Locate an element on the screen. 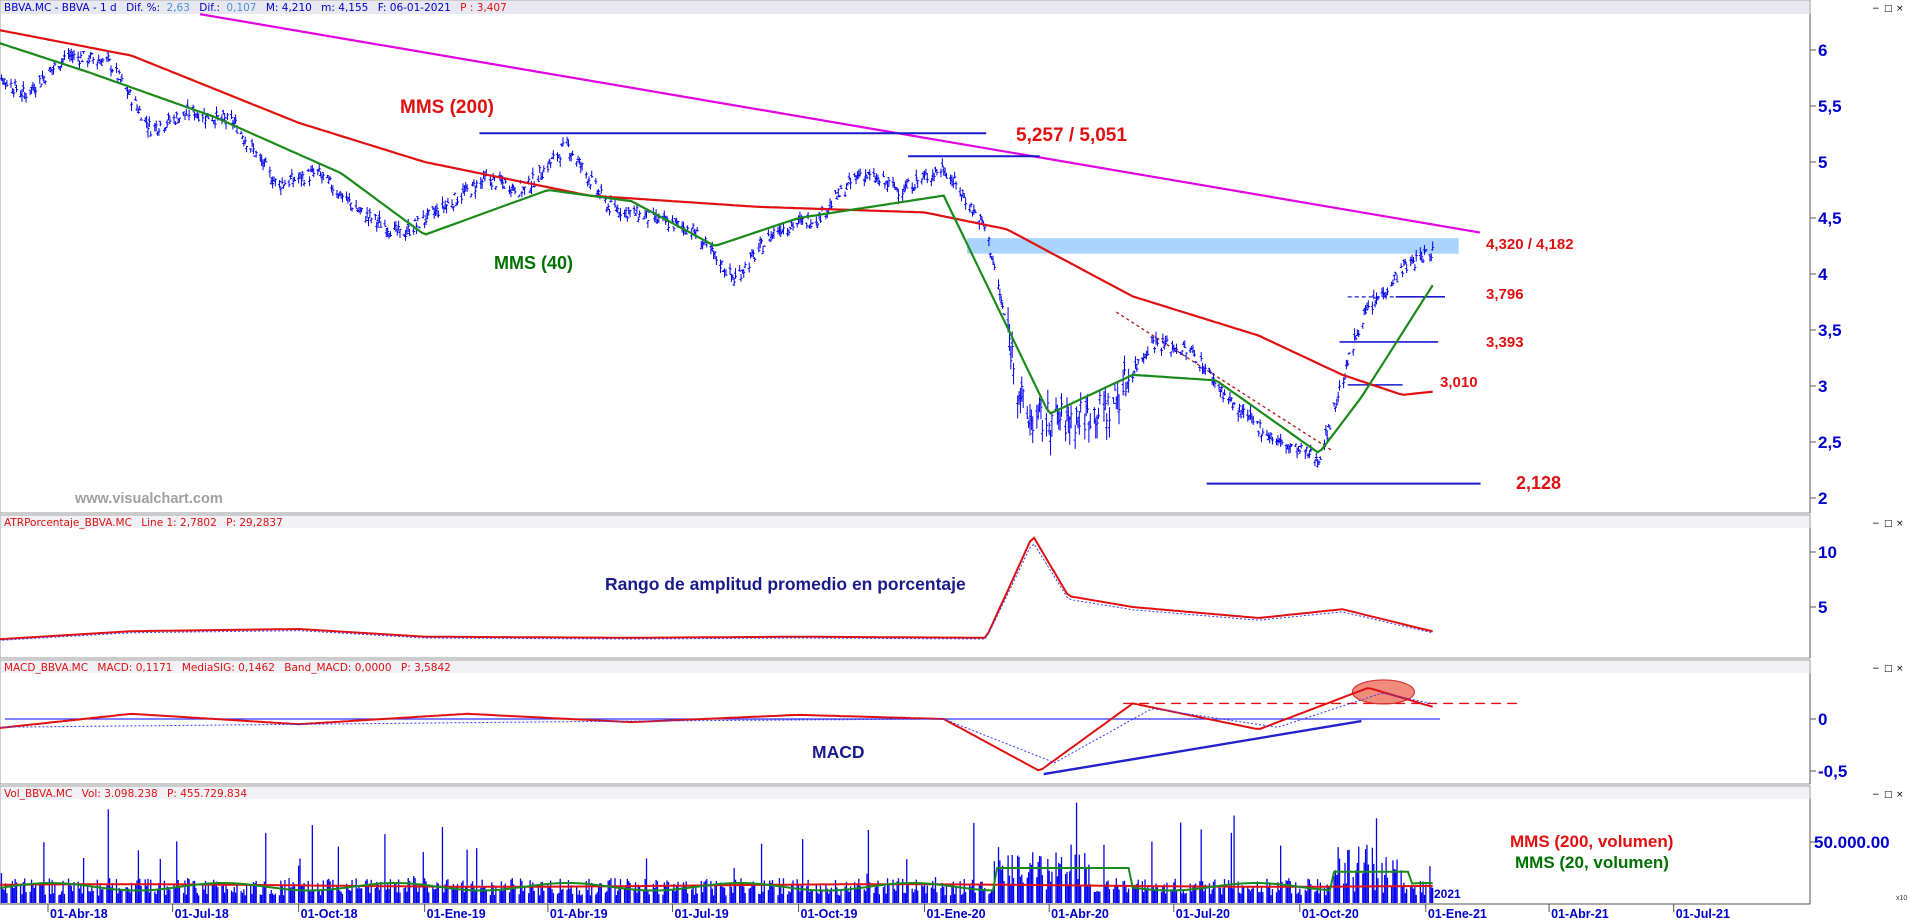  price-dif: 0,107 is located at coordinates (241, 8).